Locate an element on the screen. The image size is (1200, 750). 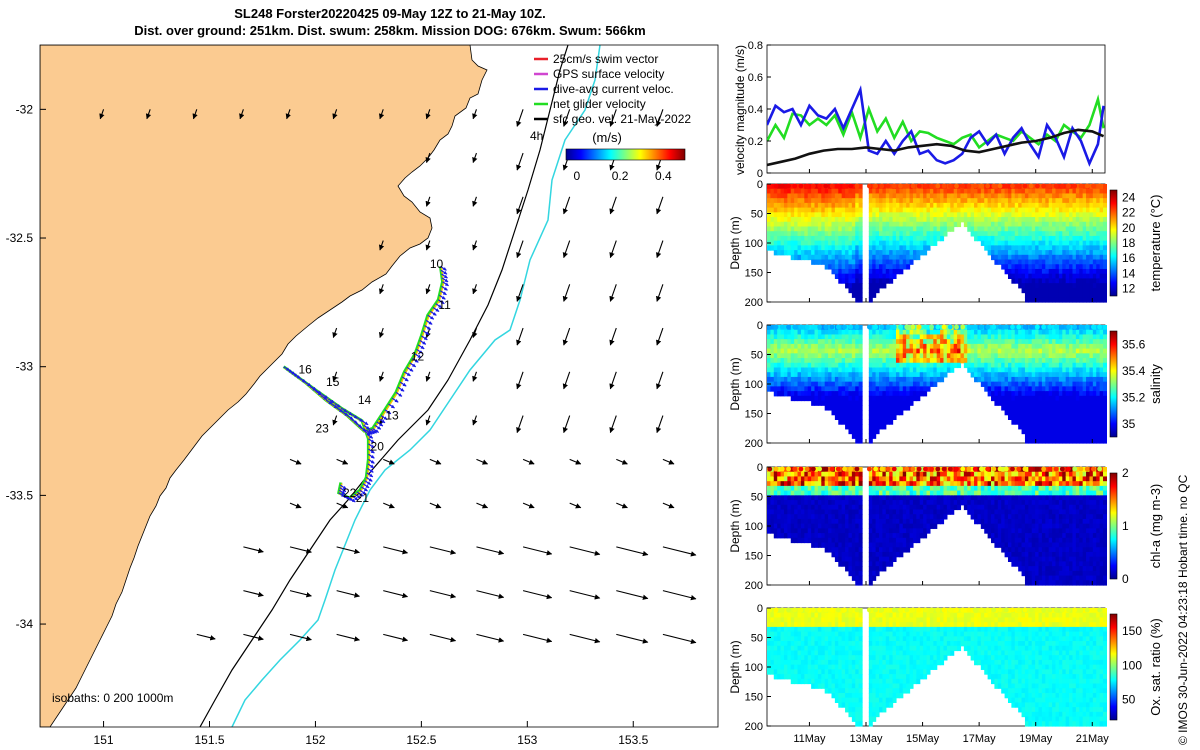
section-surface-dot is located at coordinates (1075, 327).